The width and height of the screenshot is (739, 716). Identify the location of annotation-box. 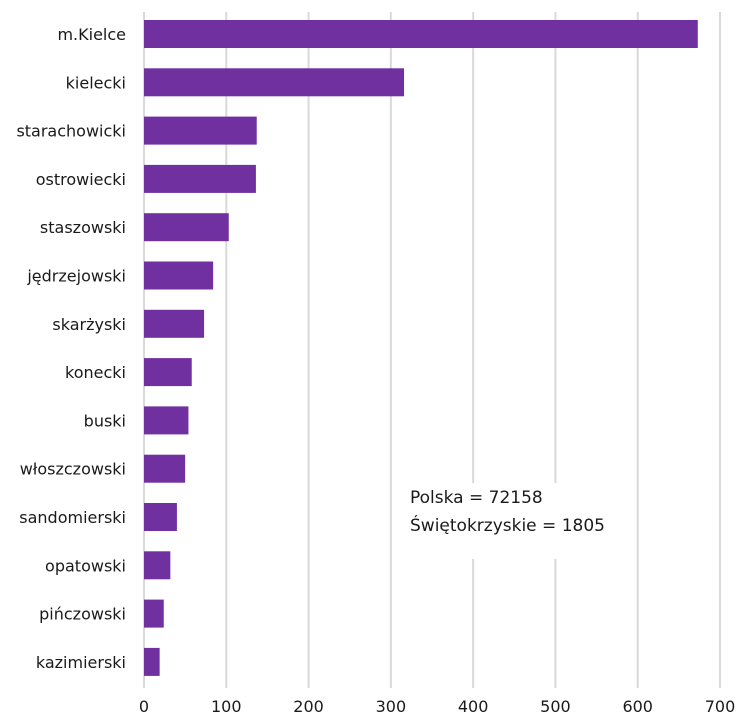
(502, 521).